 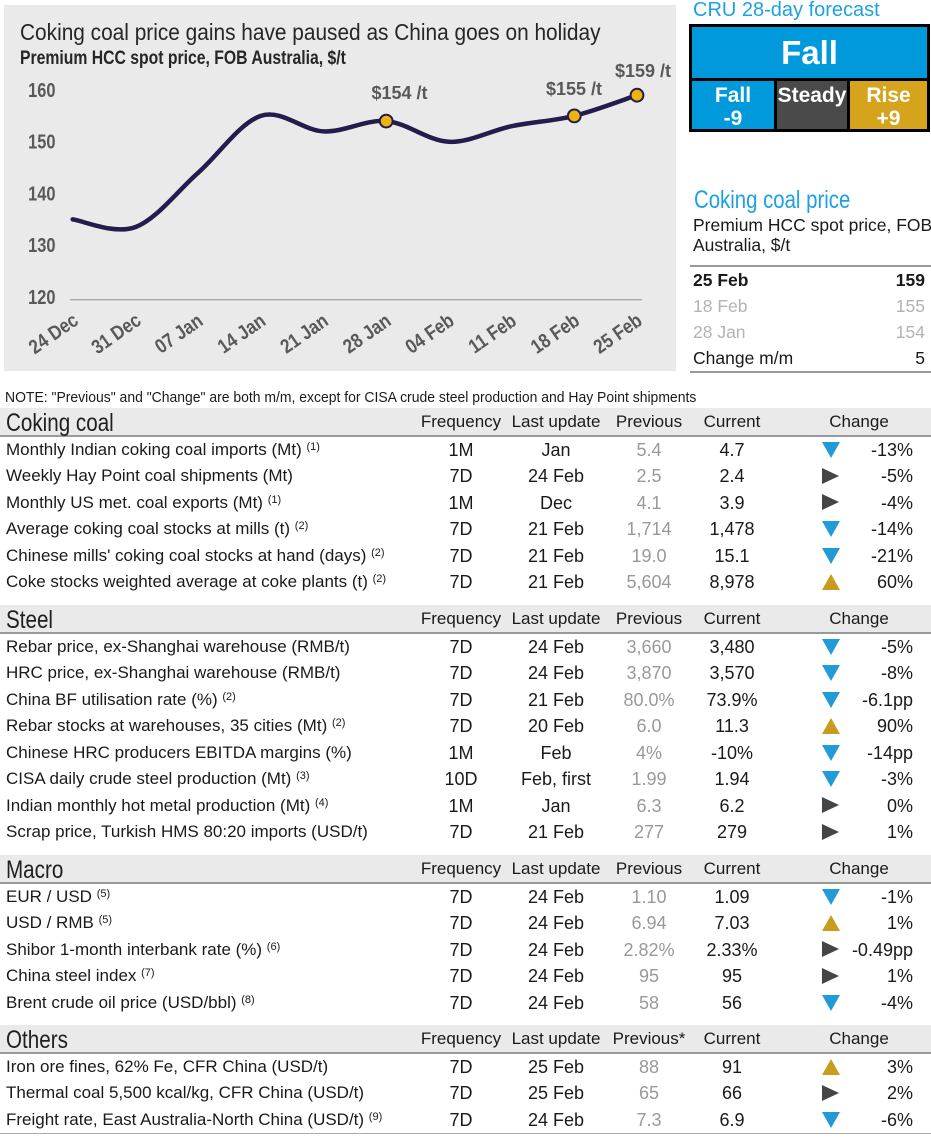 I want to click on svg-text: 130, so click(x=41, y=245).